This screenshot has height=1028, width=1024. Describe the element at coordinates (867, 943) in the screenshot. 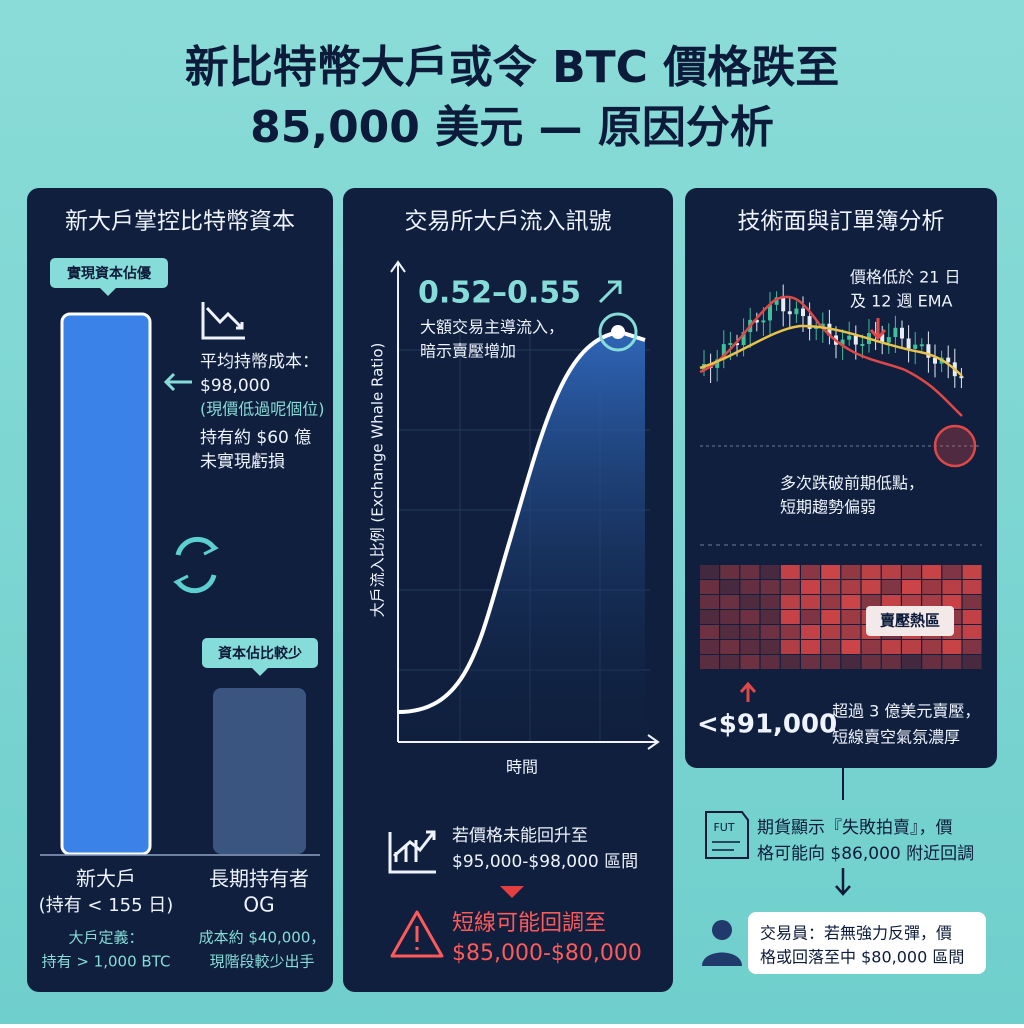

I see `quote-box` at that location.